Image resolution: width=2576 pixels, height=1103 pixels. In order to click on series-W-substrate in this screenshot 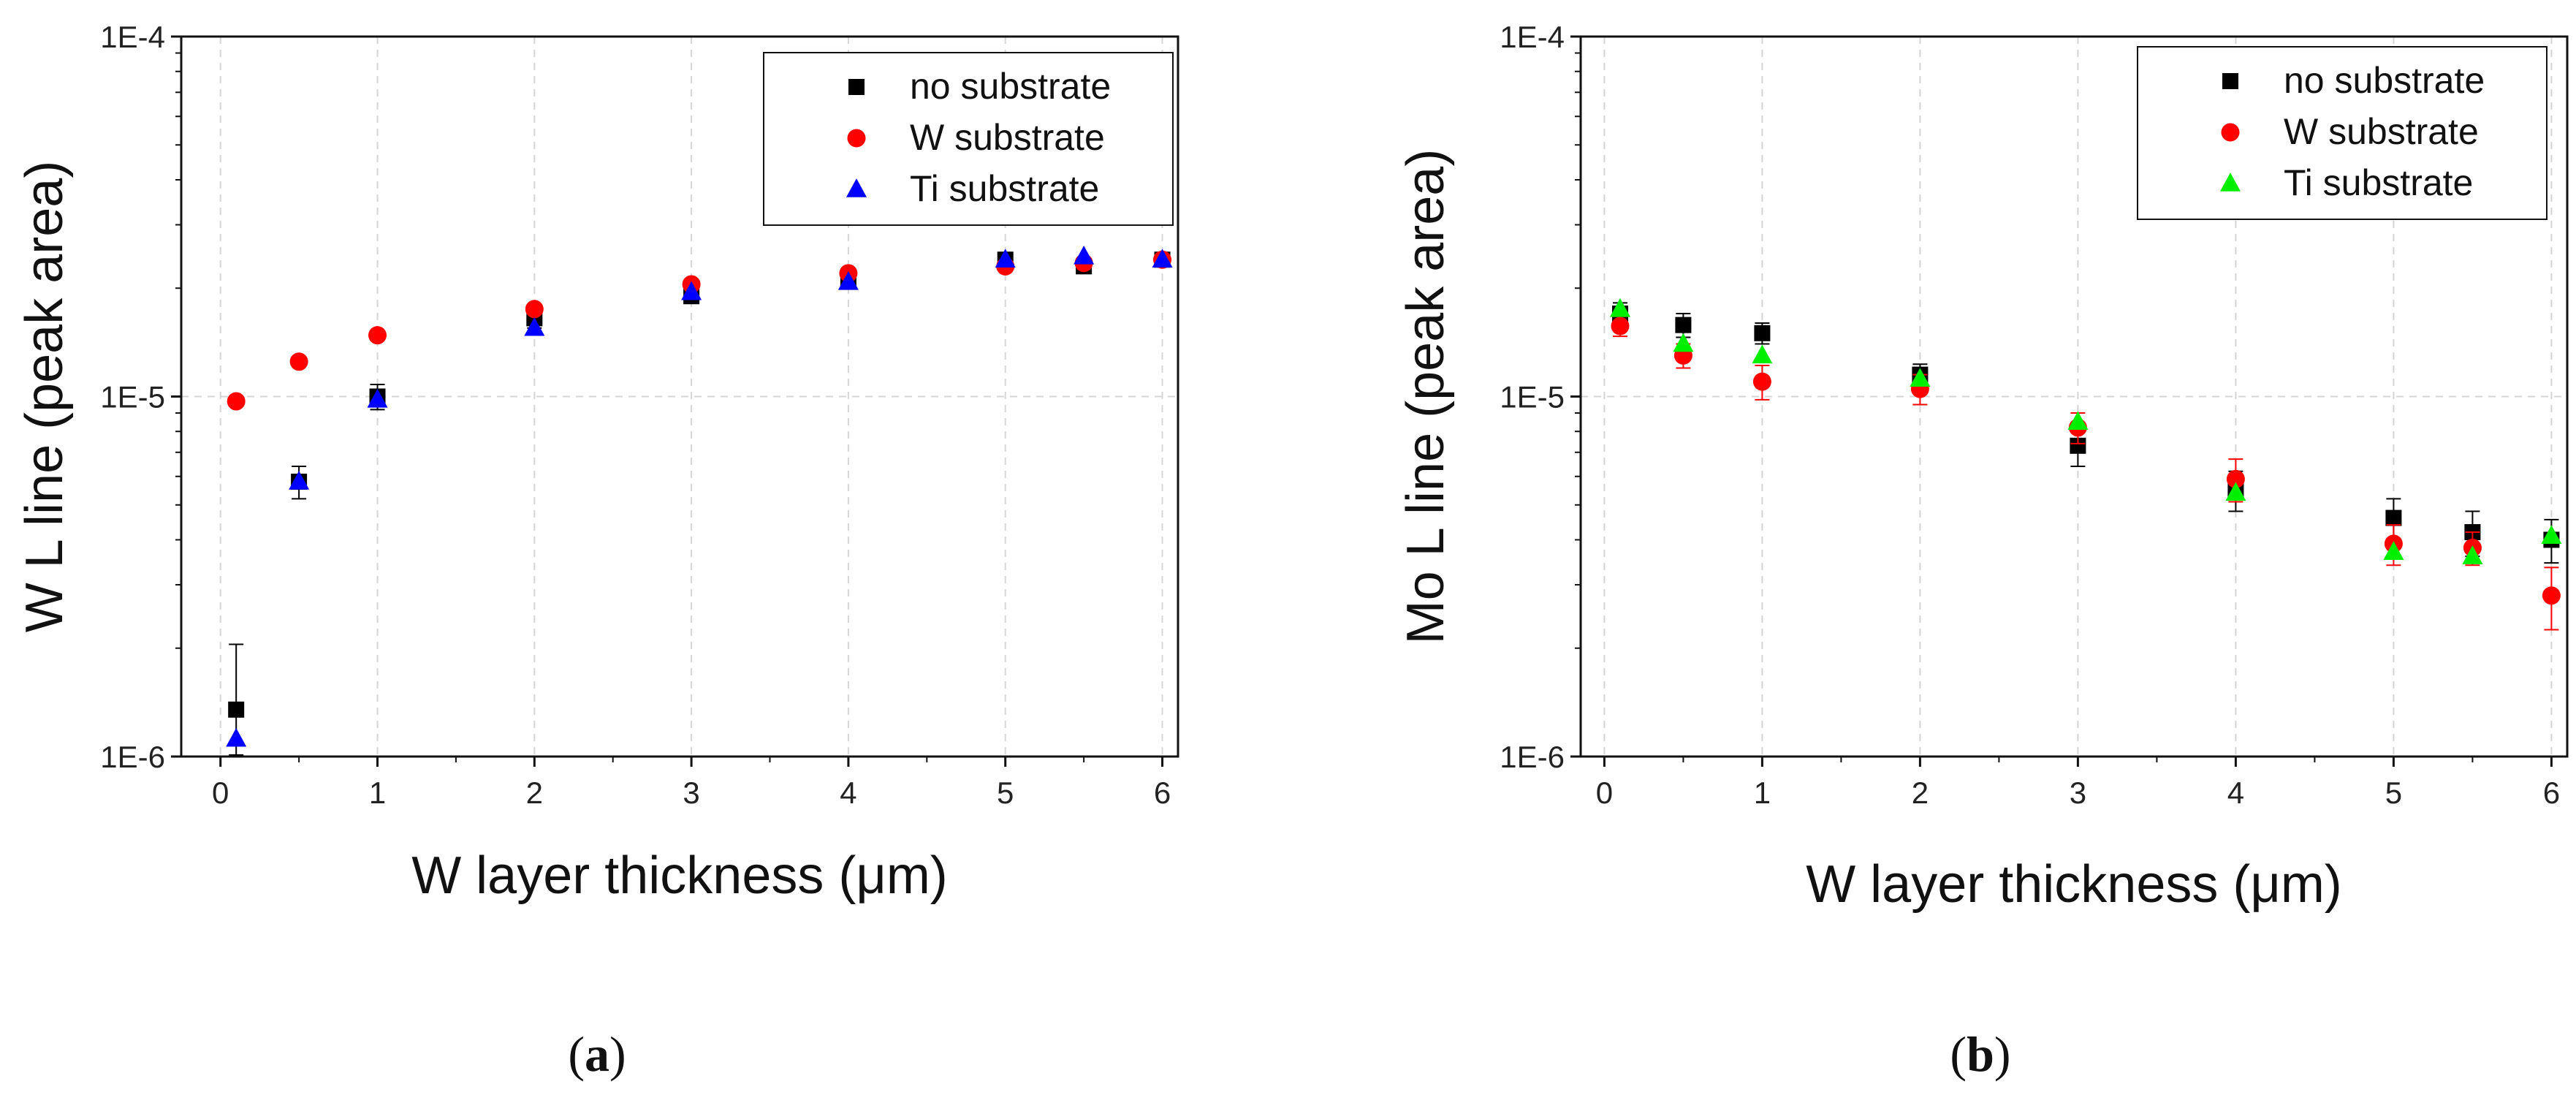, I will do `click(699, 330)`.